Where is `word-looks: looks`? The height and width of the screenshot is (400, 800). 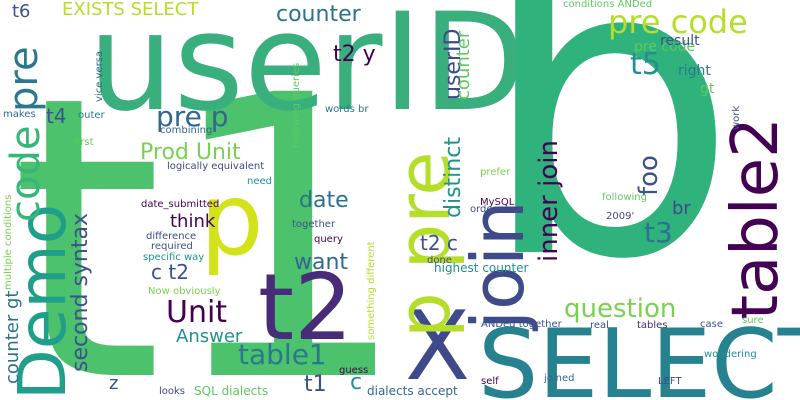
word-looks: looks is located at coordinates (172, 391).